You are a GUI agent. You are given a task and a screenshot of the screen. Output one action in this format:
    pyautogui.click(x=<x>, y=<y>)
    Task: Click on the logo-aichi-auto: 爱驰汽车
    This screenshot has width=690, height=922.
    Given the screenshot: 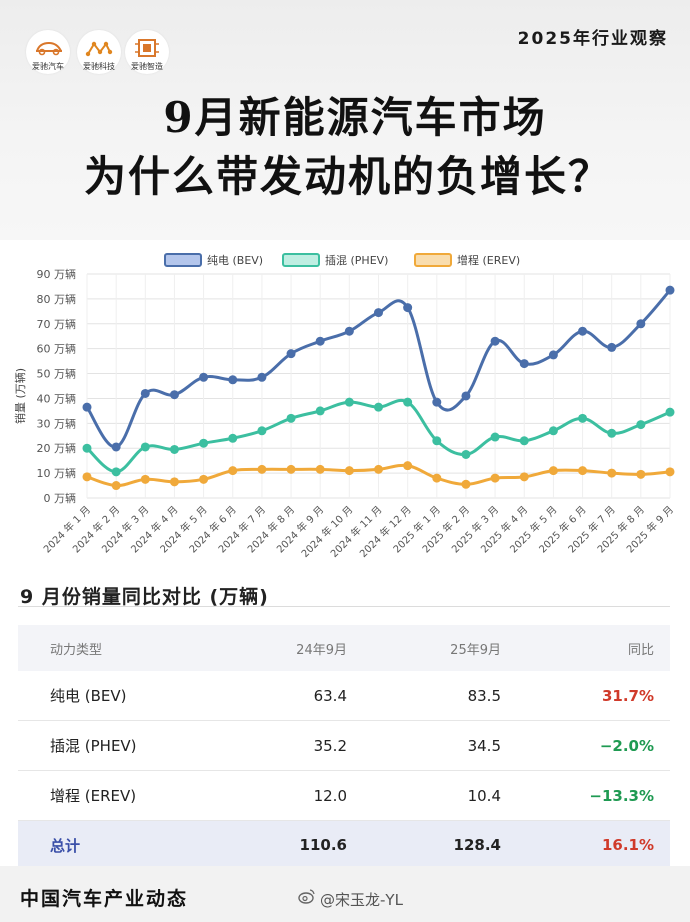 What is the action you would take?
    pyautogui.click(x=48, y=53)
    